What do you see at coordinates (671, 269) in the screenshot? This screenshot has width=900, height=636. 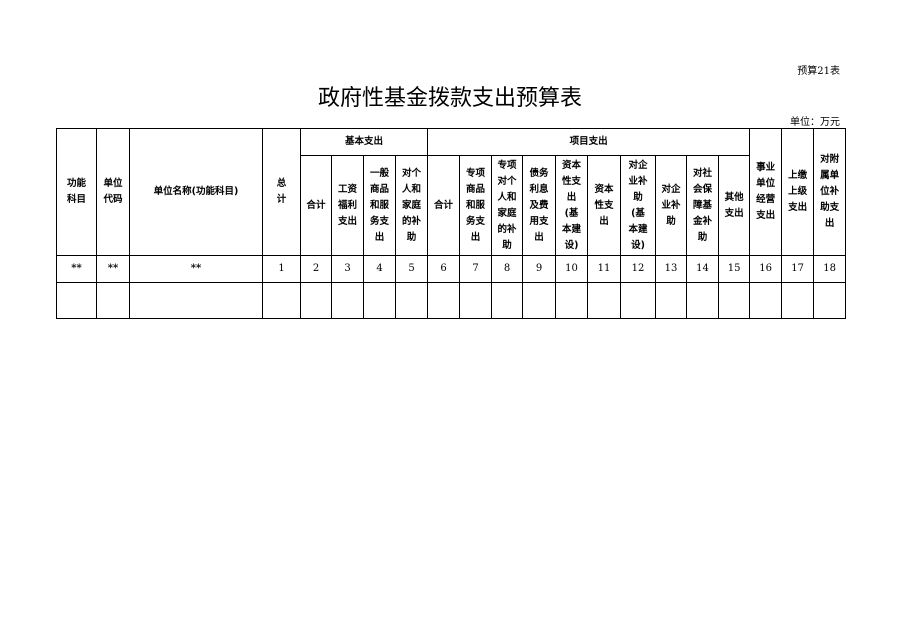 I see `index-cell: 13` at bounding box center [671, 269].